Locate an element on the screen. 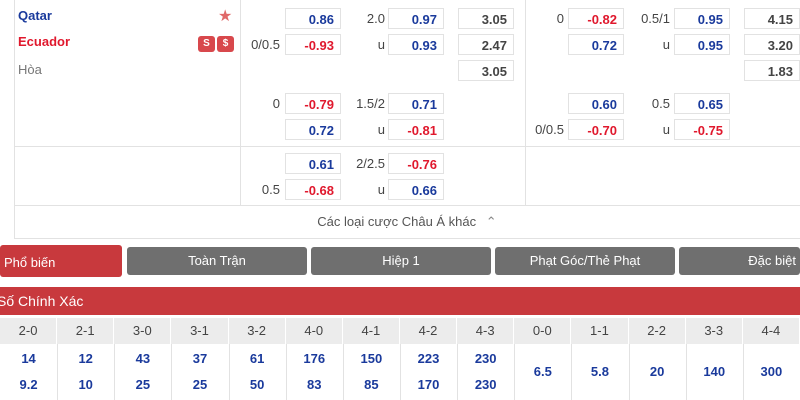 The height and width of the screenshot is (400, 800). score-odds-home: 43 is located at coordinates (143, 358).